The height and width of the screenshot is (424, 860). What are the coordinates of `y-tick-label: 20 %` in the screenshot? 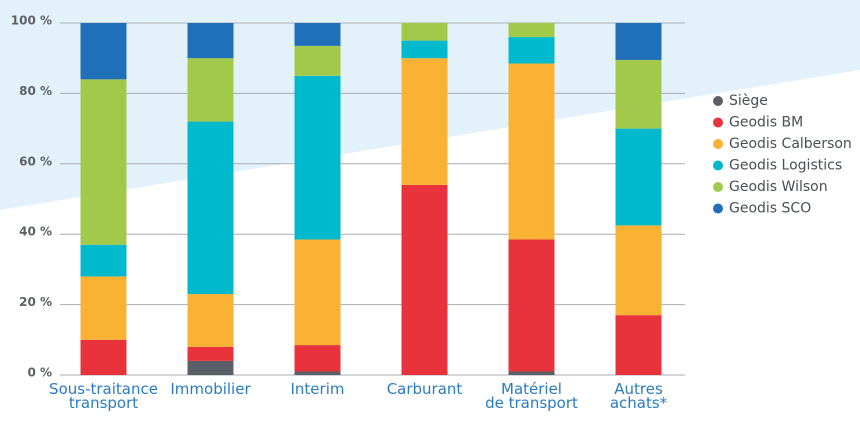 It's located at (35, 302).